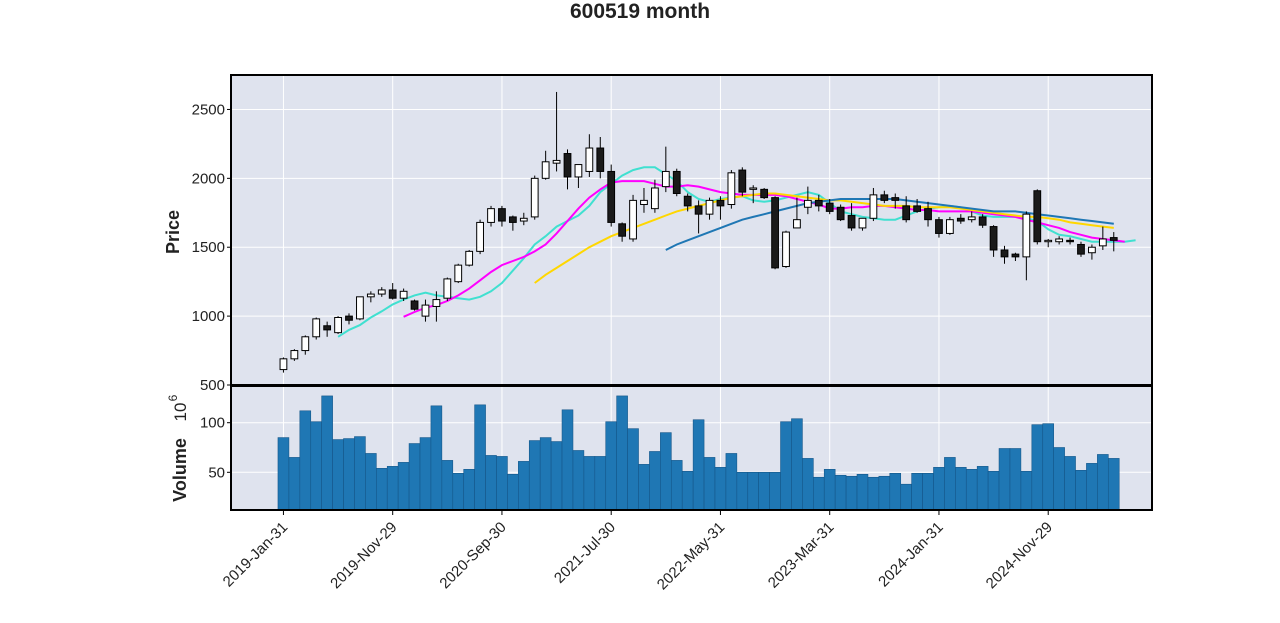 The image size is (1280, 623). Describe the element at coordinates (472, 555) in the screenshot. I see `x-tick-label: 2020-Sep-30` at that location.